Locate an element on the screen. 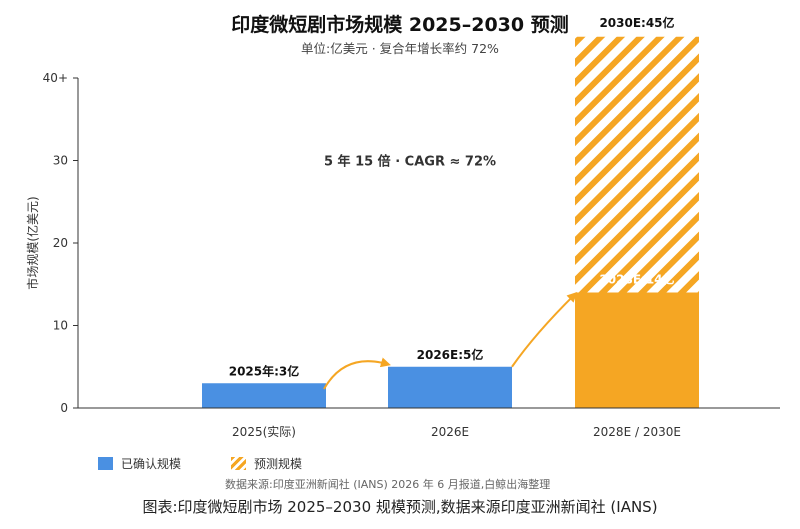  data-label-2025: 2025年:3亿 is located at coordinates (264, 370).